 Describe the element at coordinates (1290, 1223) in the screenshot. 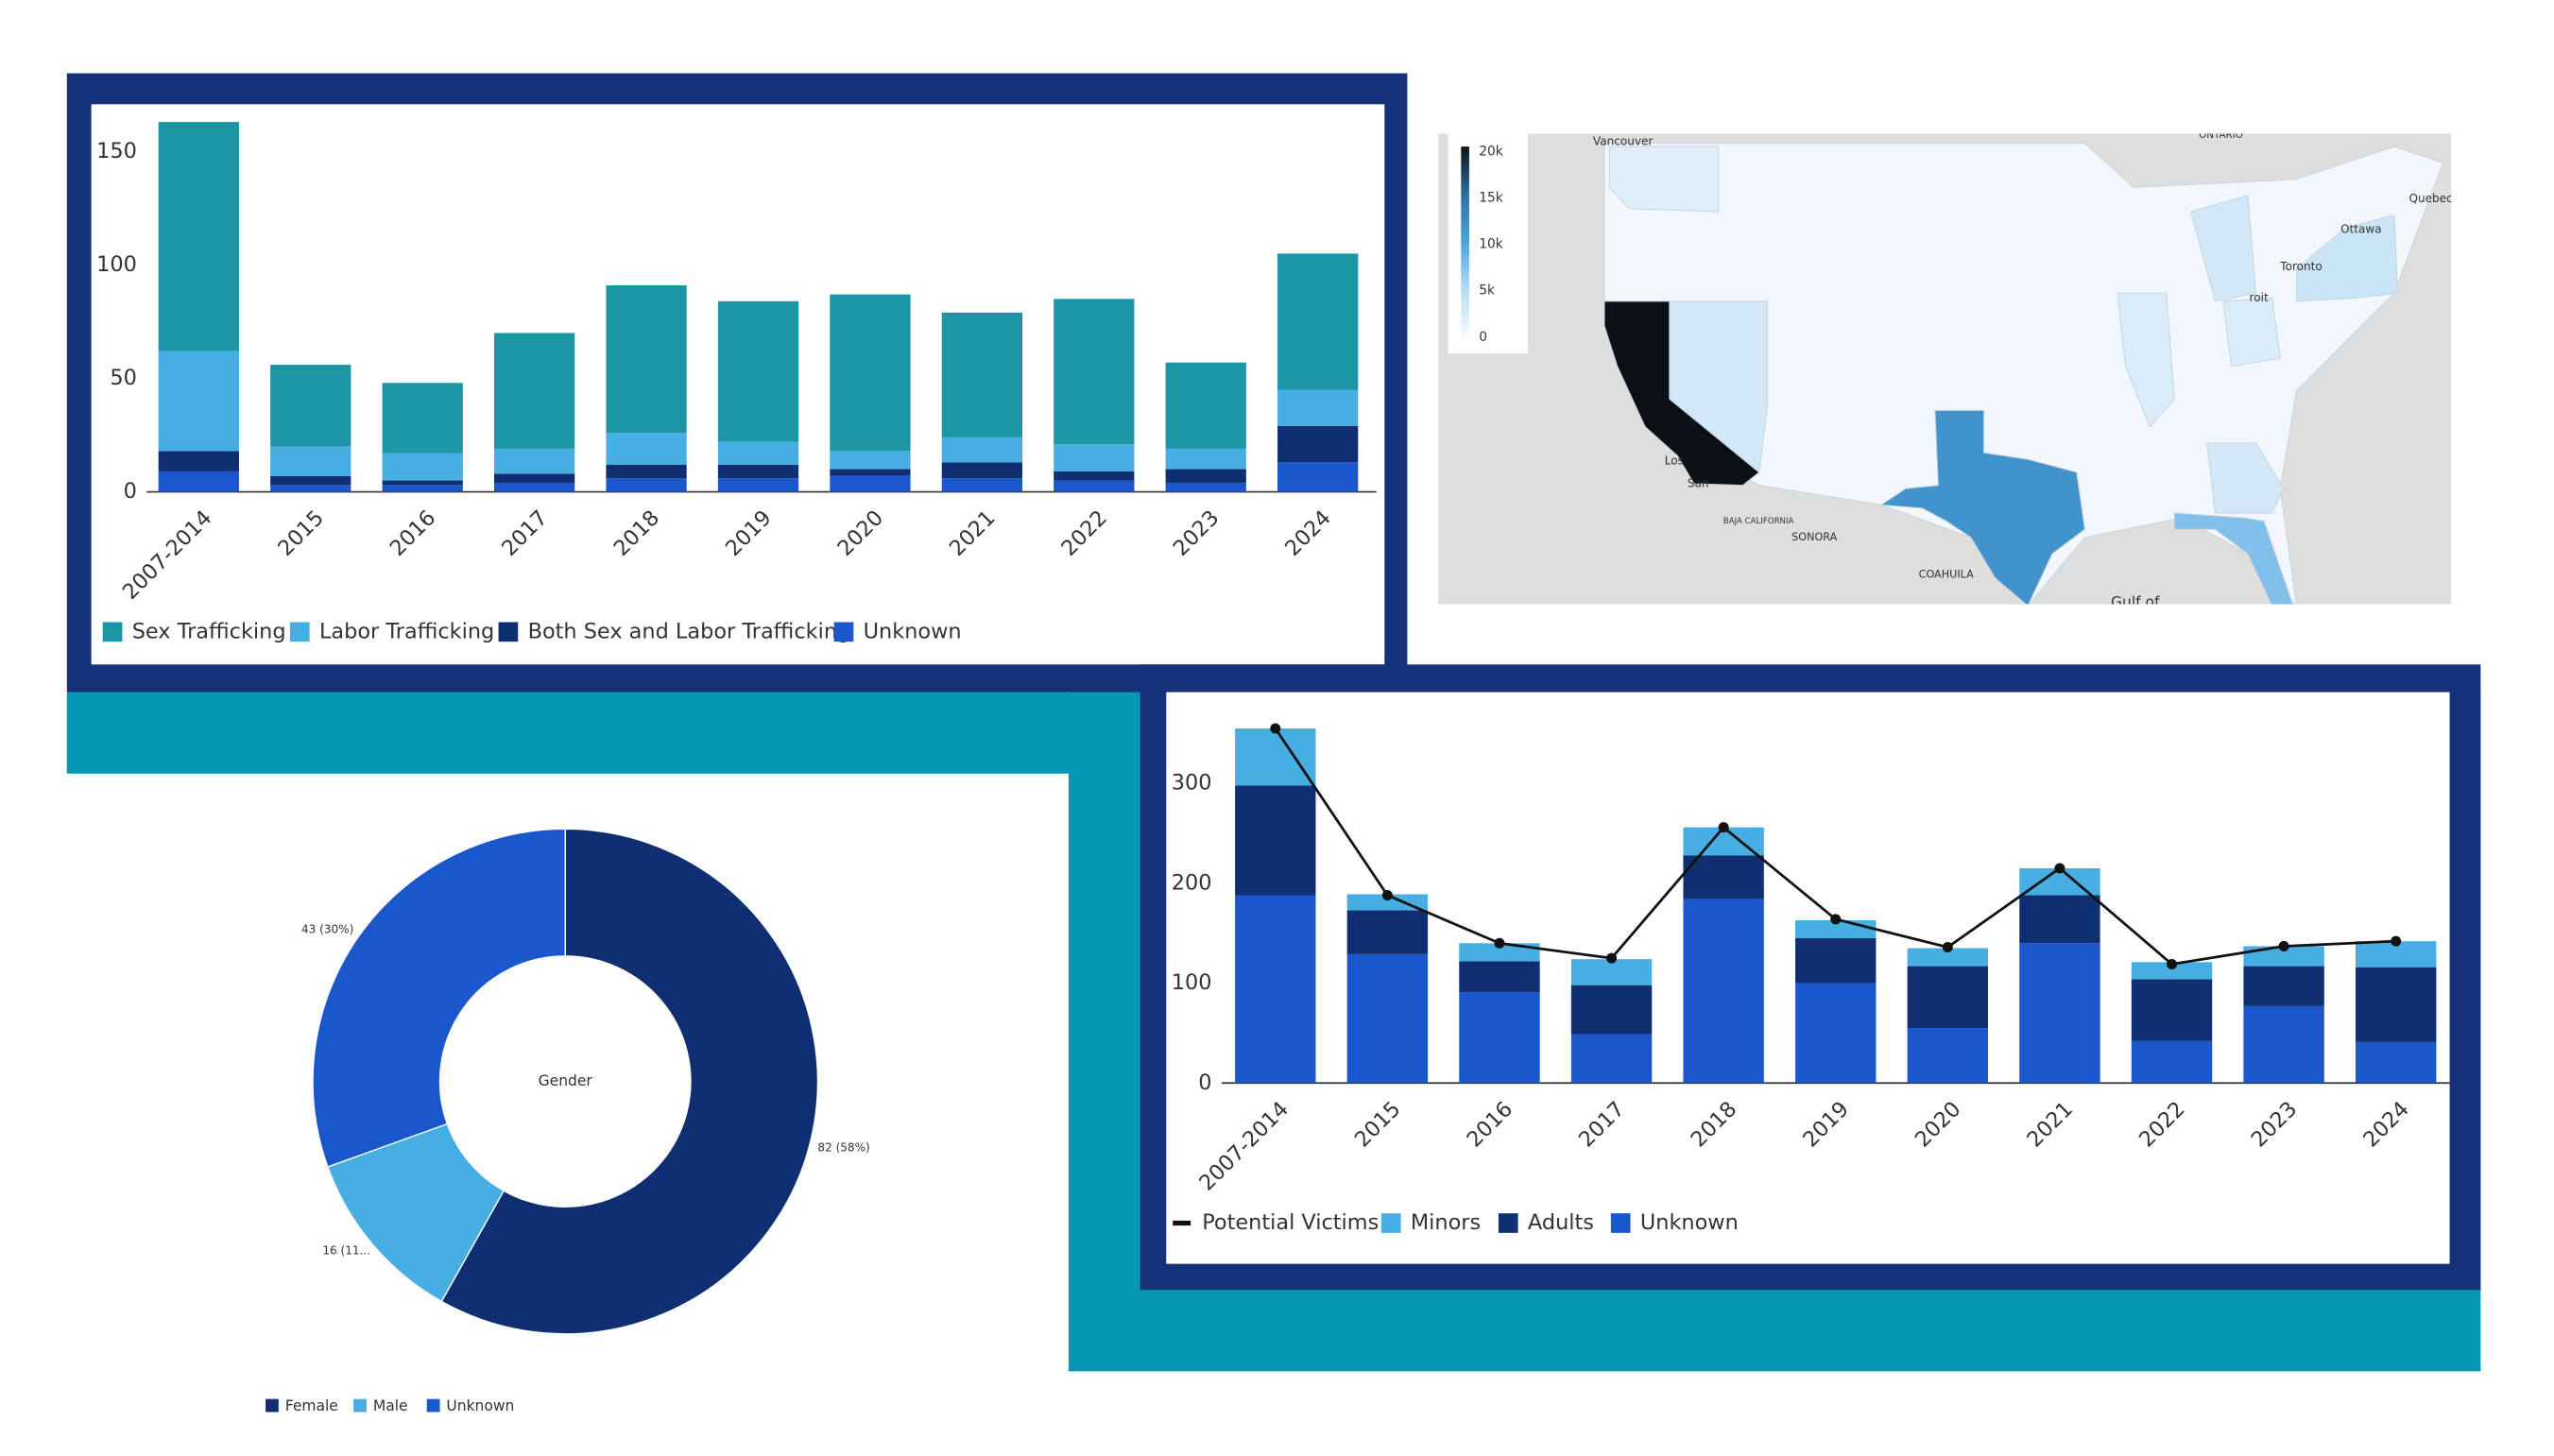

I see `legend-label: Potential Victims` at that location.